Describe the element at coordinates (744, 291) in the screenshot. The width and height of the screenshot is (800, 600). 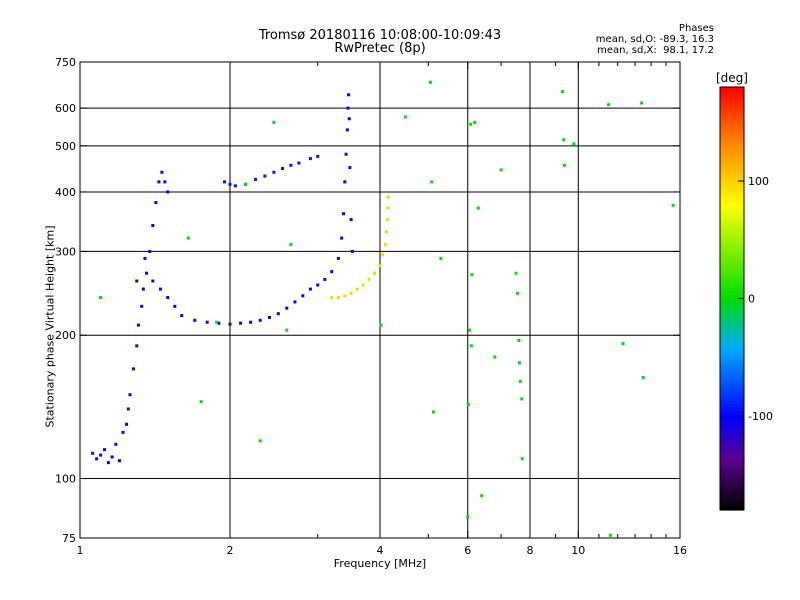
I see `phase-colorbar: 100 0 -100 [deg]` at that location.